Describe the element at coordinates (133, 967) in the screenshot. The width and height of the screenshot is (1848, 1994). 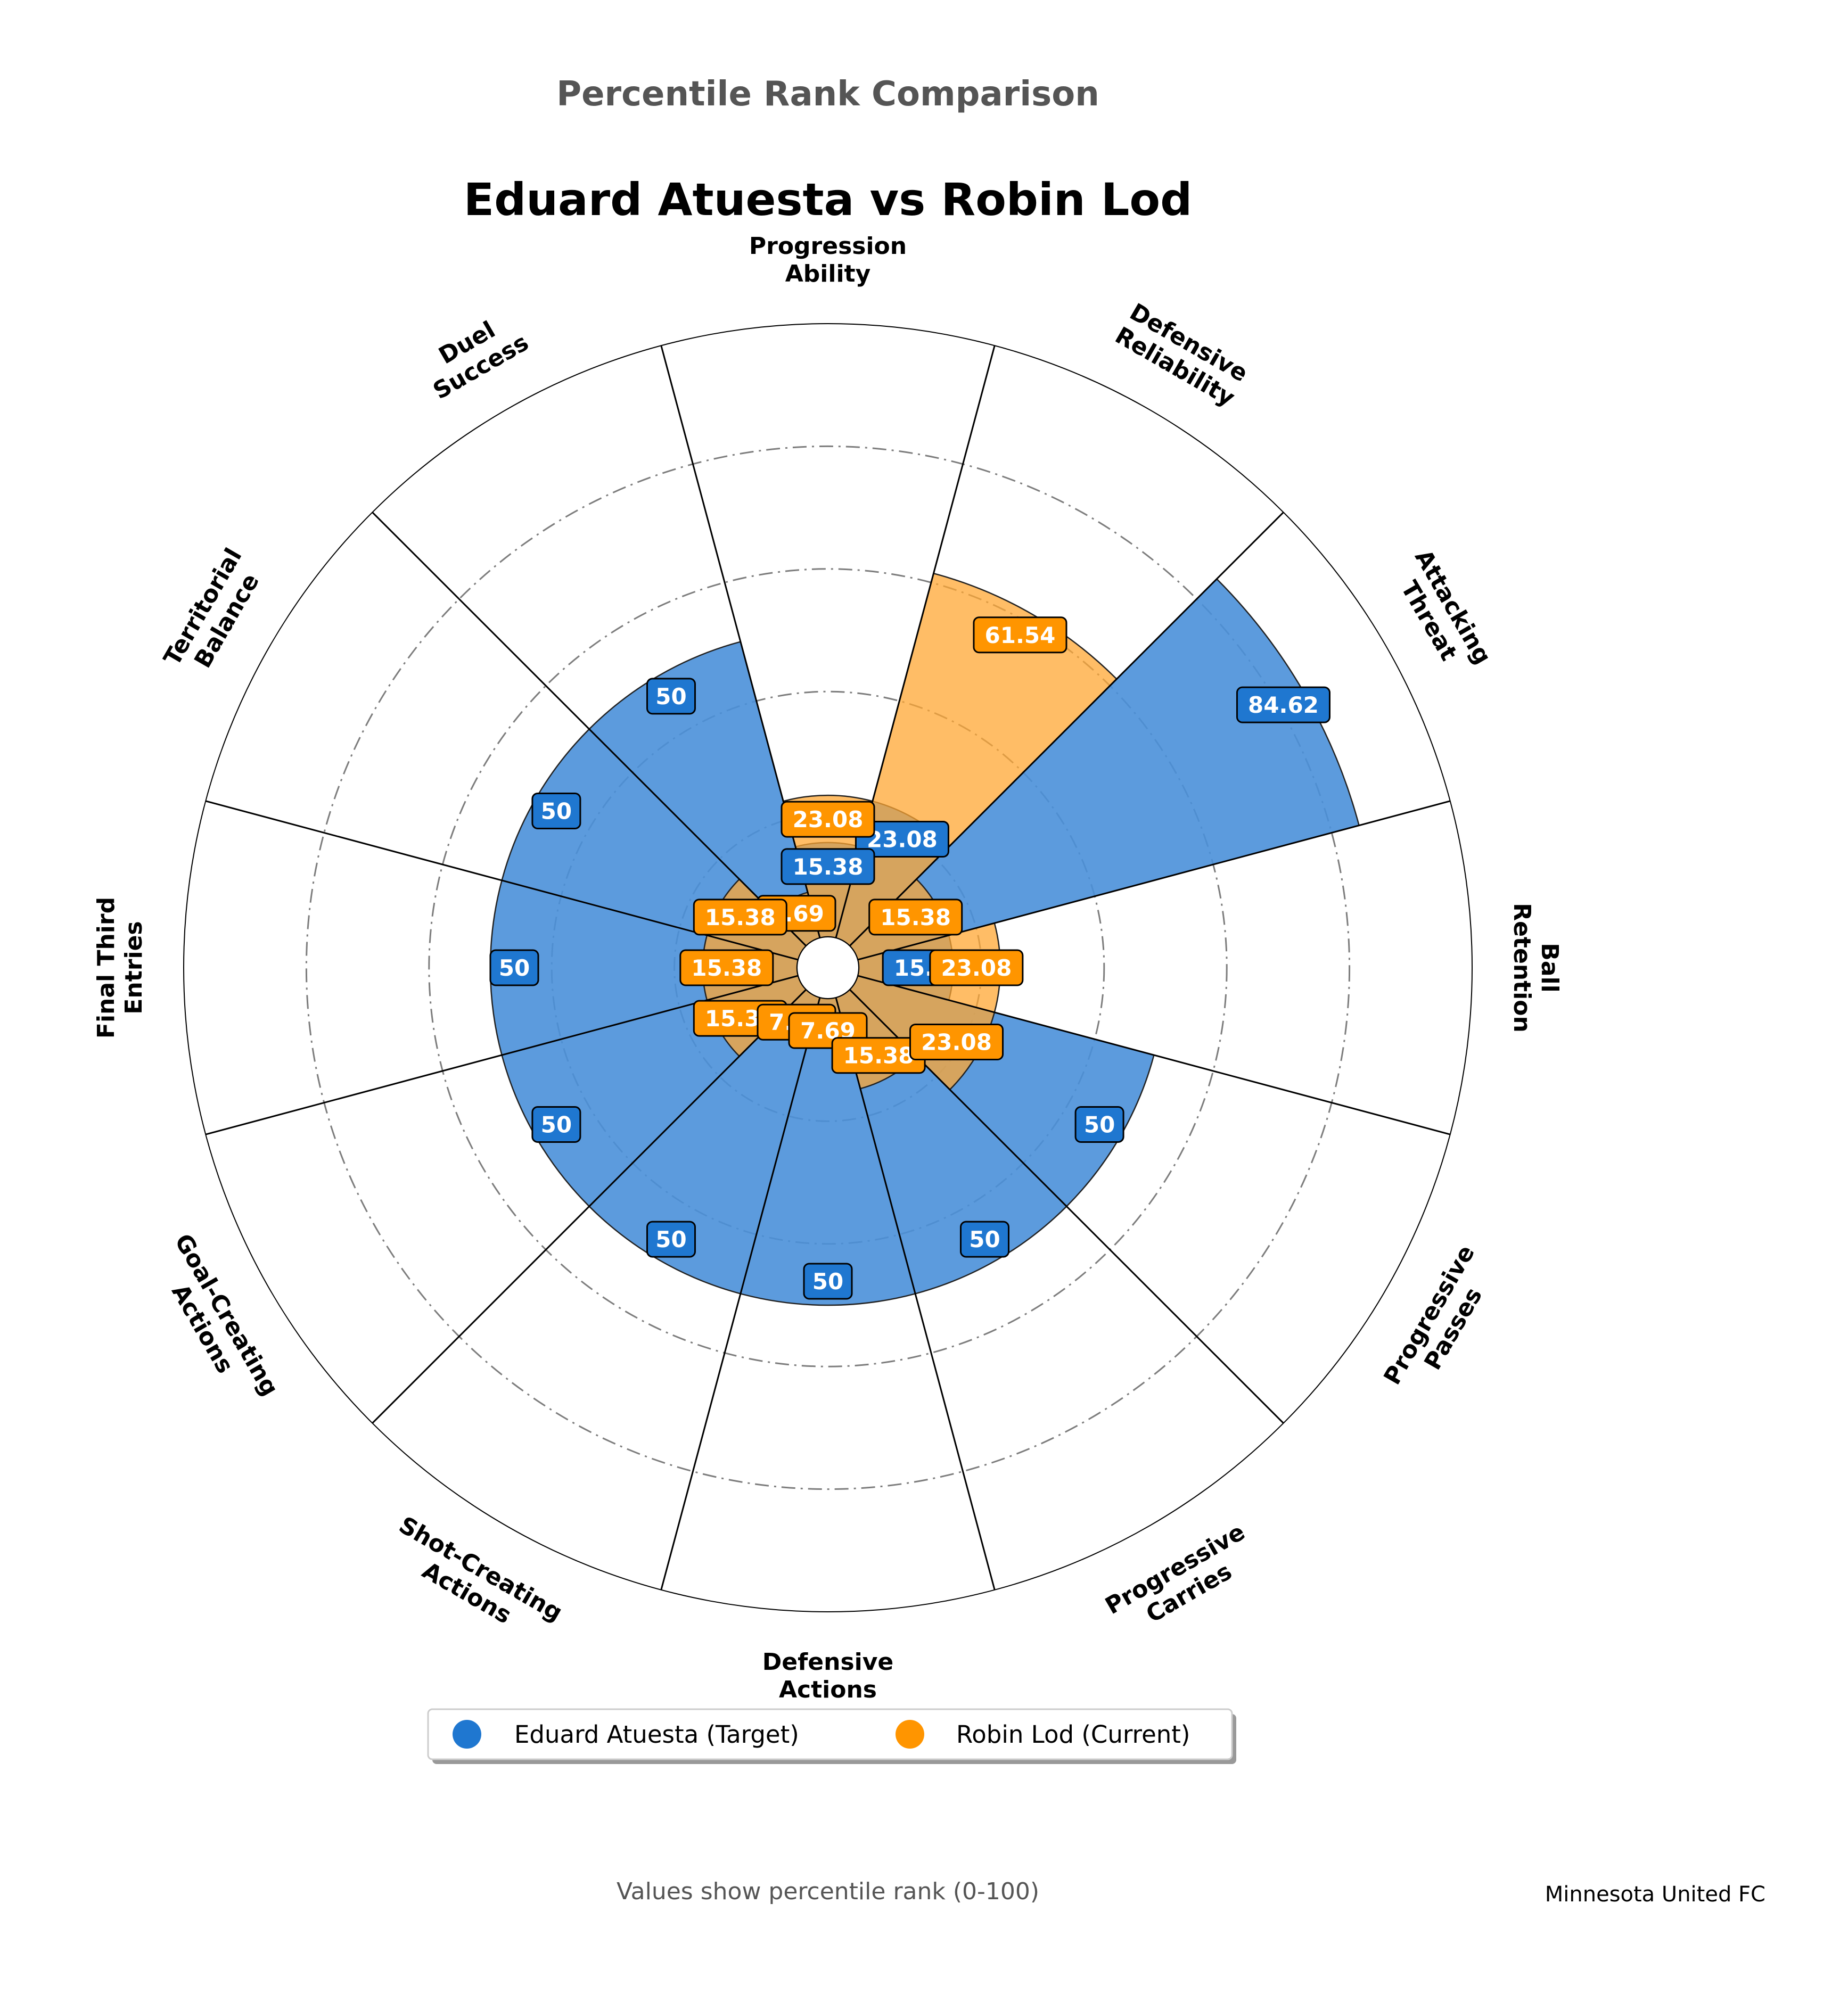
I see `category-label-line: Entries` at that location.